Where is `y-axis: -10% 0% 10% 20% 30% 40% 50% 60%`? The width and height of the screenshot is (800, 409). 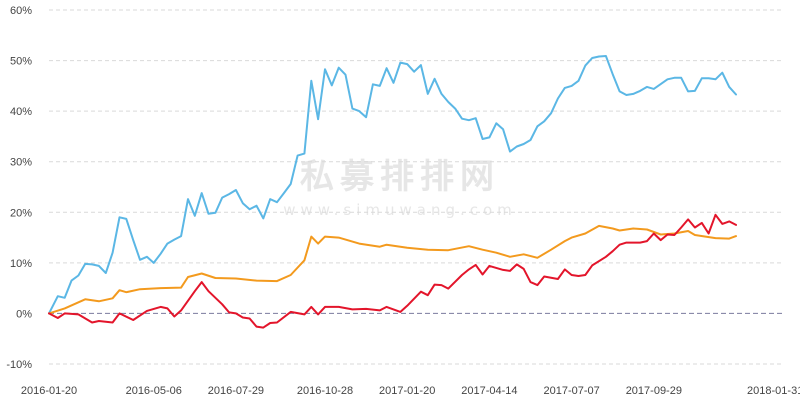 y-axis: -10% 0% 10% 20% 30% 40% 50% 60% is located at coordinates (19, 188).